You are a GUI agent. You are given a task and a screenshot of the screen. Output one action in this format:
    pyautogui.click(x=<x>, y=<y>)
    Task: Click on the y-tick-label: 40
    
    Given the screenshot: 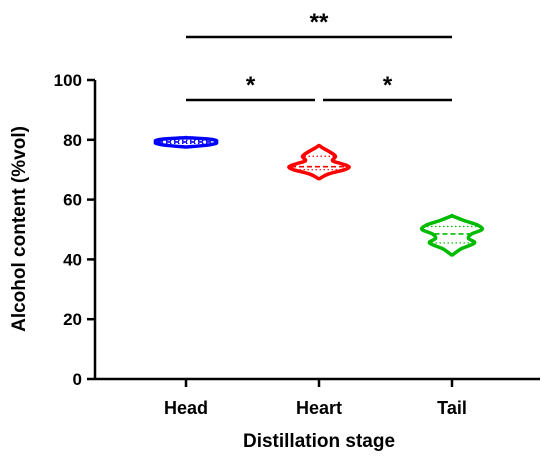 What is the action you would take?
    pyautogui.click(x=72, y=259)
    